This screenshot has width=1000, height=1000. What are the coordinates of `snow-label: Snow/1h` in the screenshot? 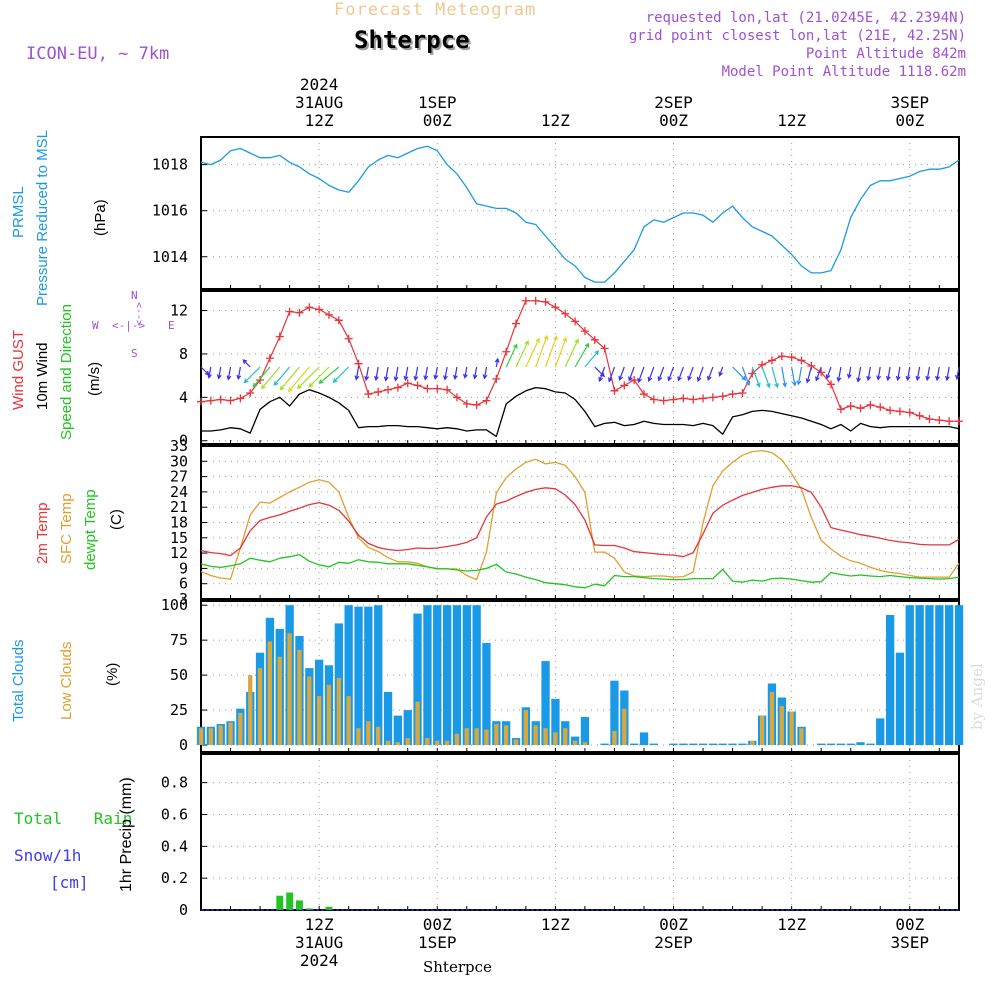 It's located at (48, 855).